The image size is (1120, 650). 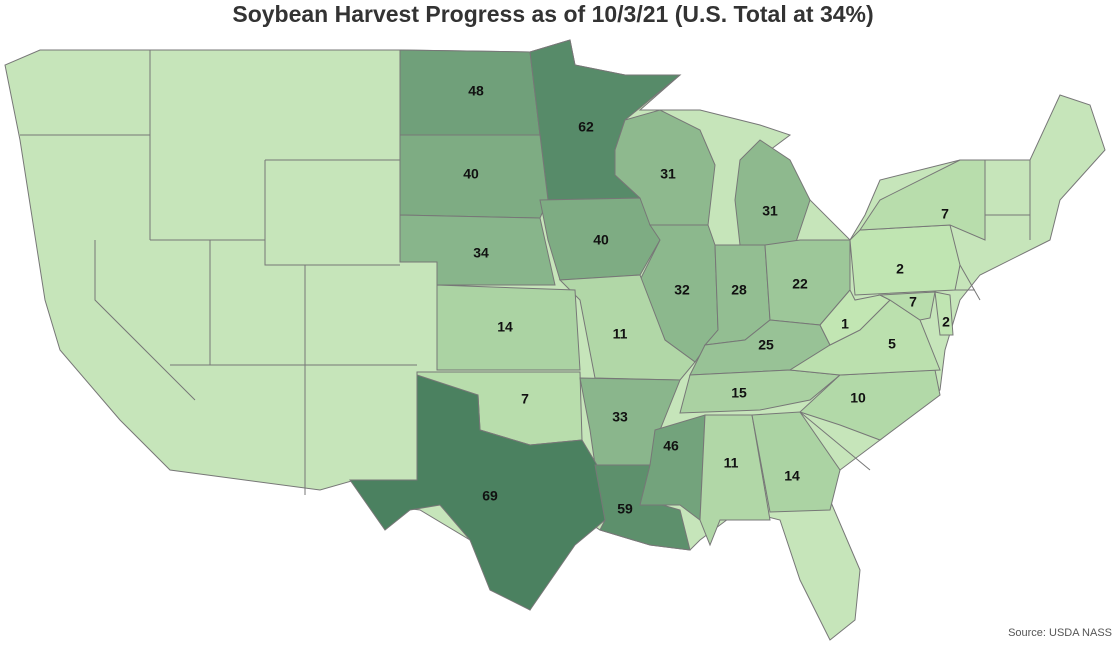 I want to click on state-value-label: 28, so click(x=739, y=290).